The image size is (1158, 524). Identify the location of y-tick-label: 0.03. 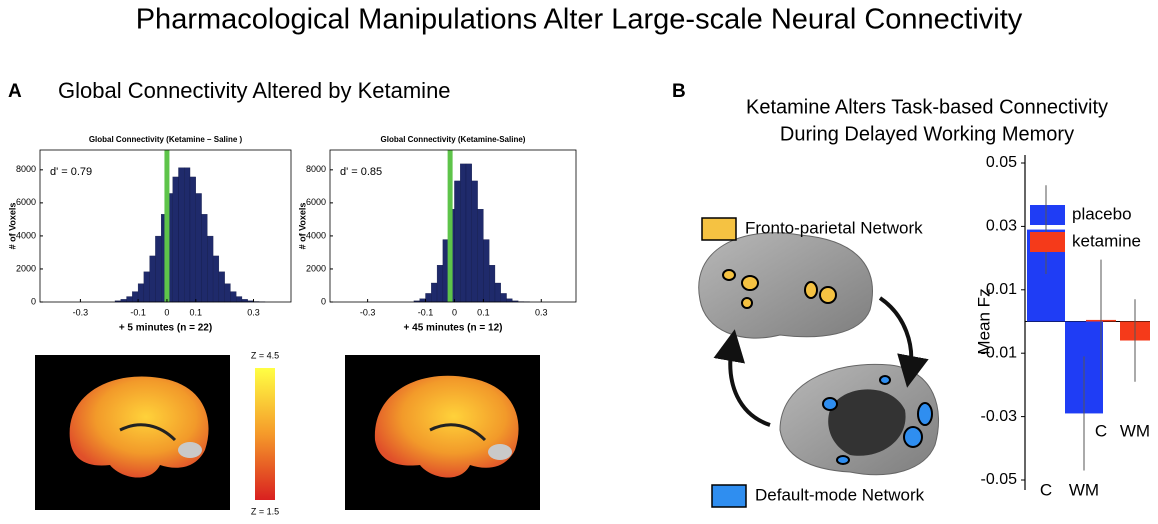
(1001, 226).